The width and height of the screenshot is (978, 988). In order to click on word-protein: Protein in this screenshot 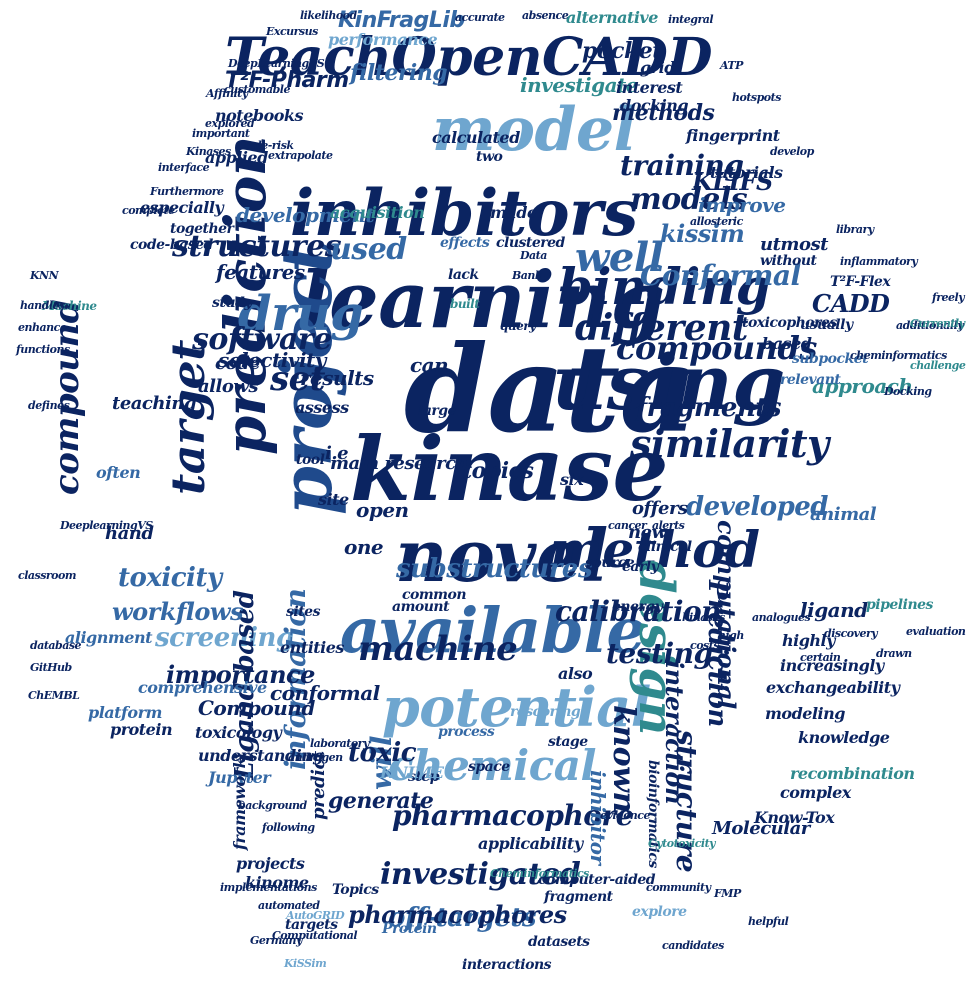, I will do `click(409, 929)`.